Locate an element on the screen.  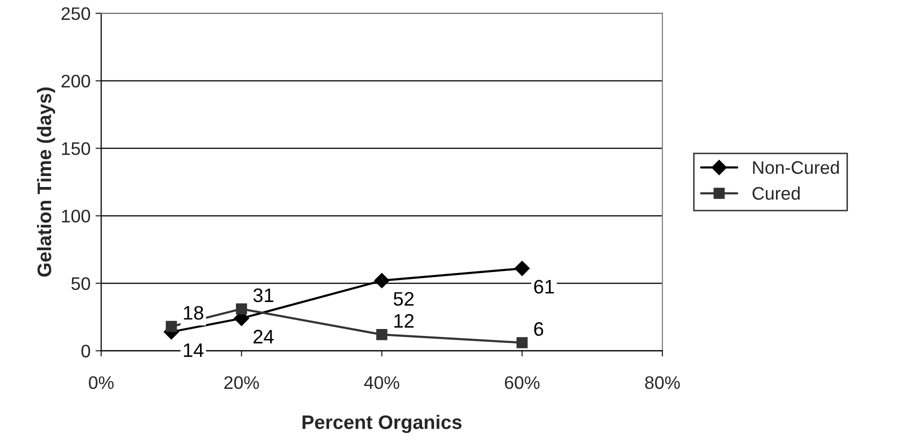
x-tick-label: 0% is located at coordinates (101, 383).